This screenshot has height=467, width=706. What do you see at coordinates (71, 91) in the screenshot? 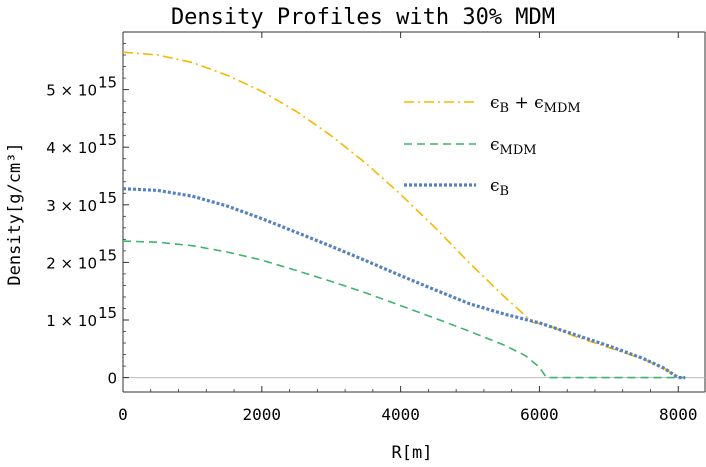
I see `y-tick-mantissa: 5 × 10` at bounding box center [71, 91].